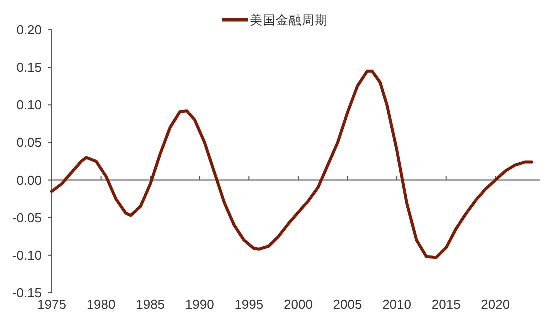 This screenshot has width=550, height=327. Describe the element at coordinates (298, 304) in the screenshot. I see `x-tick-label: 2000` at that location.